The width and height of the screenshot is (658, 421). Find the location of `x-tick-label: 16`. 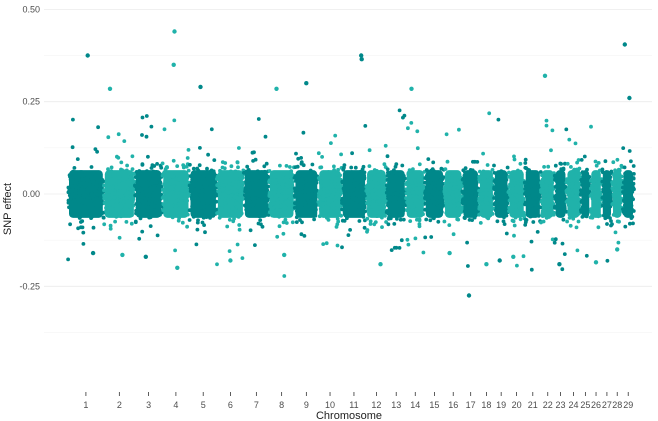

x-tick-label: 16 is located at coordinates (453, 405).